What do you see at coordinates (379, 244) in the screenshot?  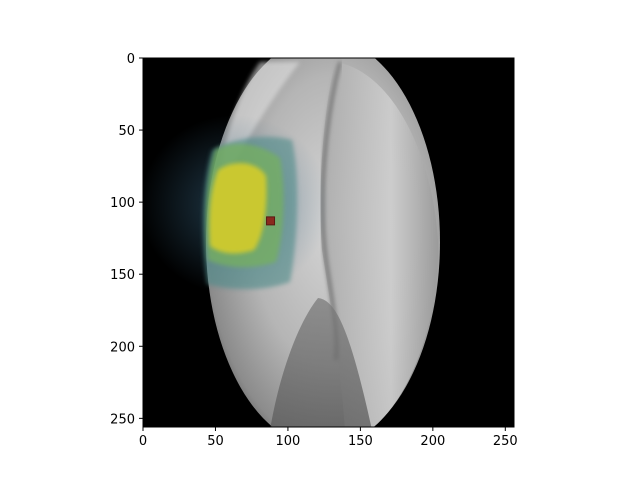 I see `tissue-right-lobe` at bounding box center [379, 244].